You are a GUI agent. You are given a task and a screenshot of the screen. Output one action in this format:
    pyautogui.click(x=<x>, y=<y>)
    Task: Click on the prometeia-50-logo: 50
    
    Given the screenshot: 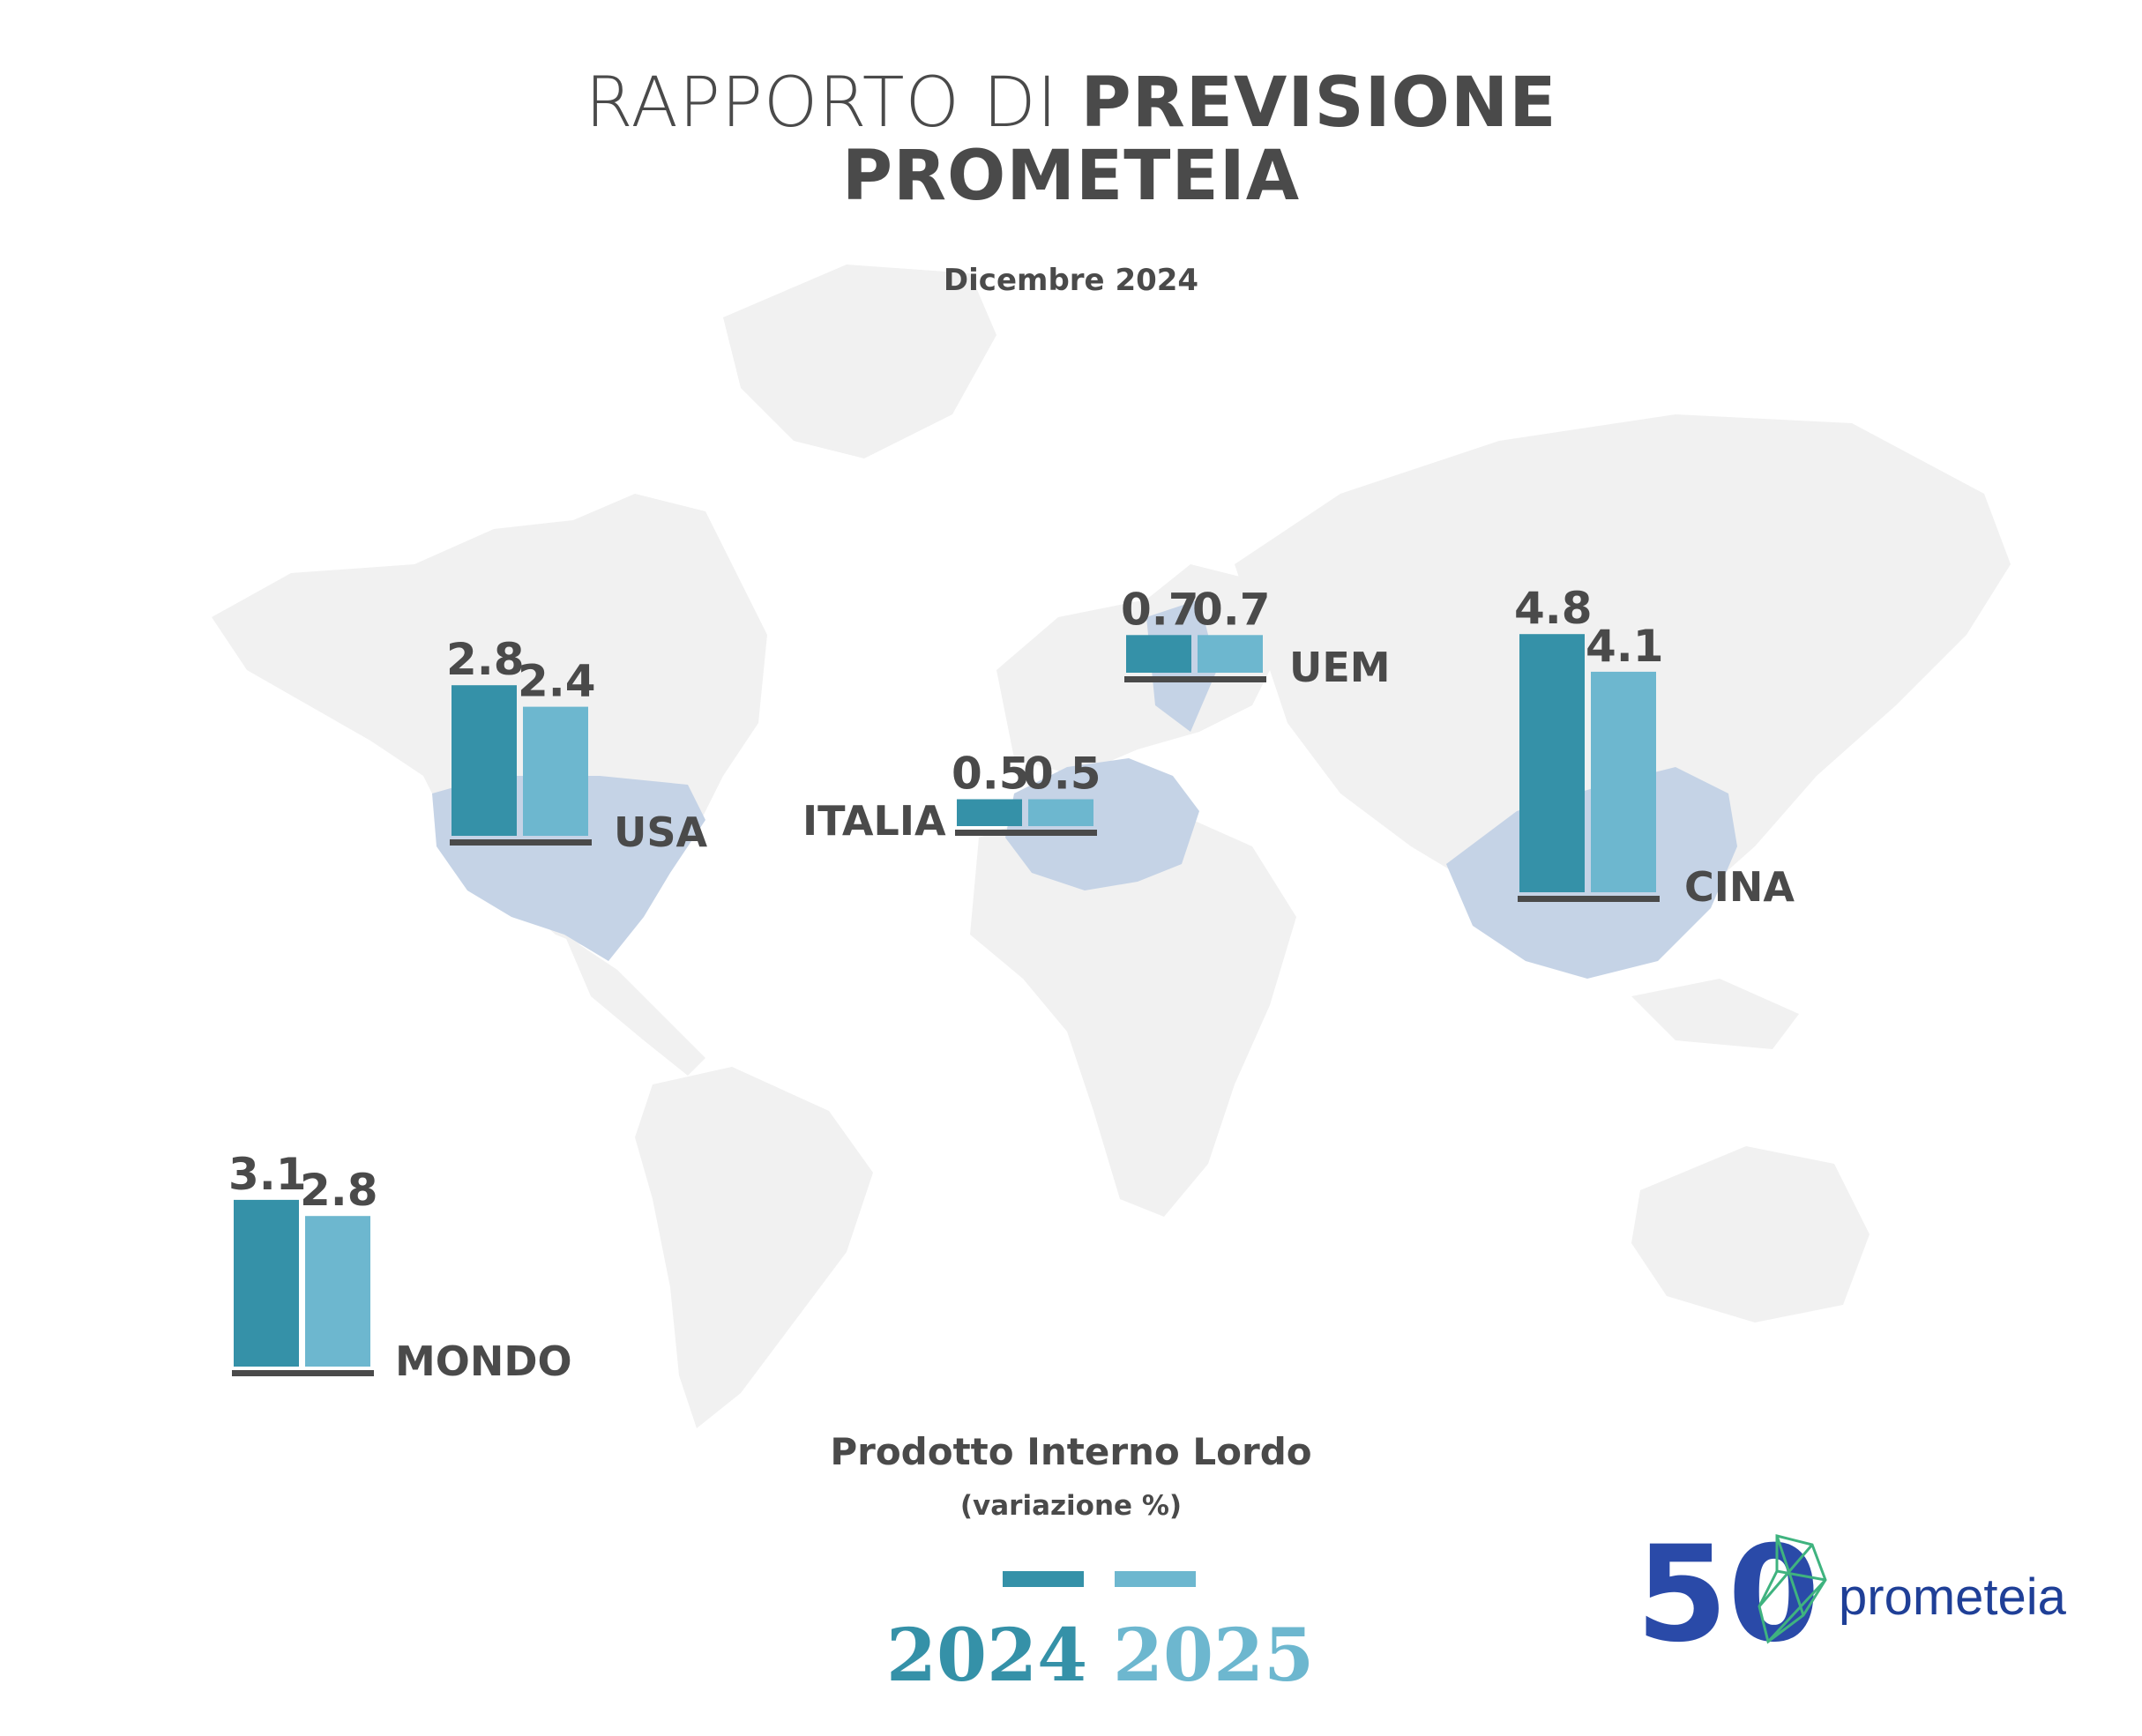 What is the action you would take?
    pyautogui.click(x=1731, y=1588)
    